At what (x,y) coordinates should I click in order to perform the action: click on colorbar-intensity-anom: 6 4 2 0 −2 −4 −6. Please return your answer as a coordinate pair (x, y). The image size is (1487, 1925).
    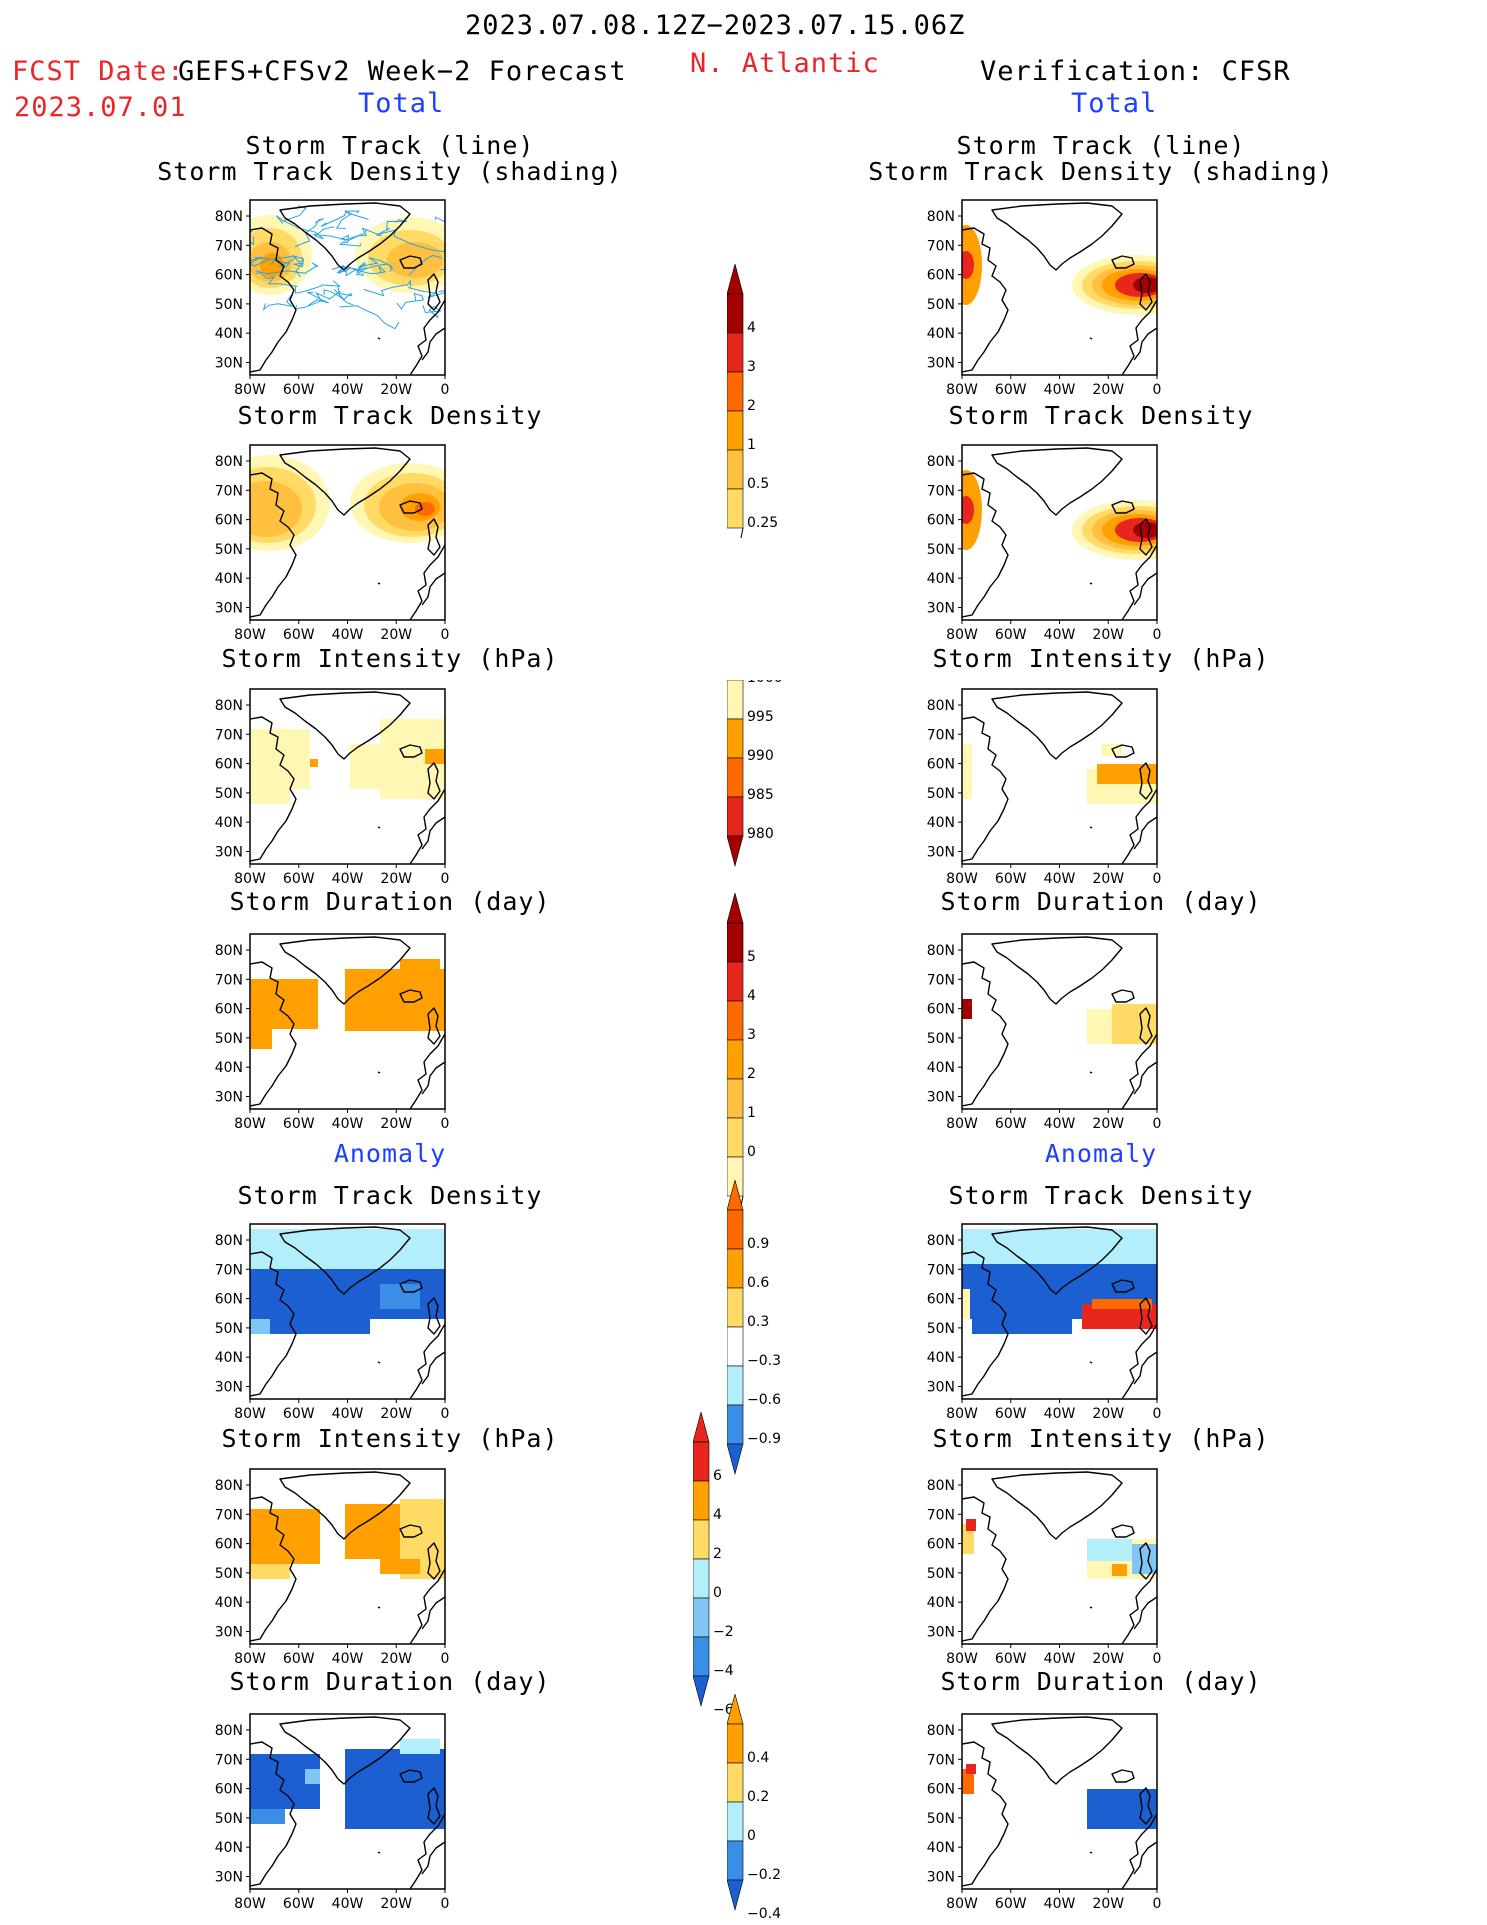
    Looking at the image, I should click on (742, 1565).